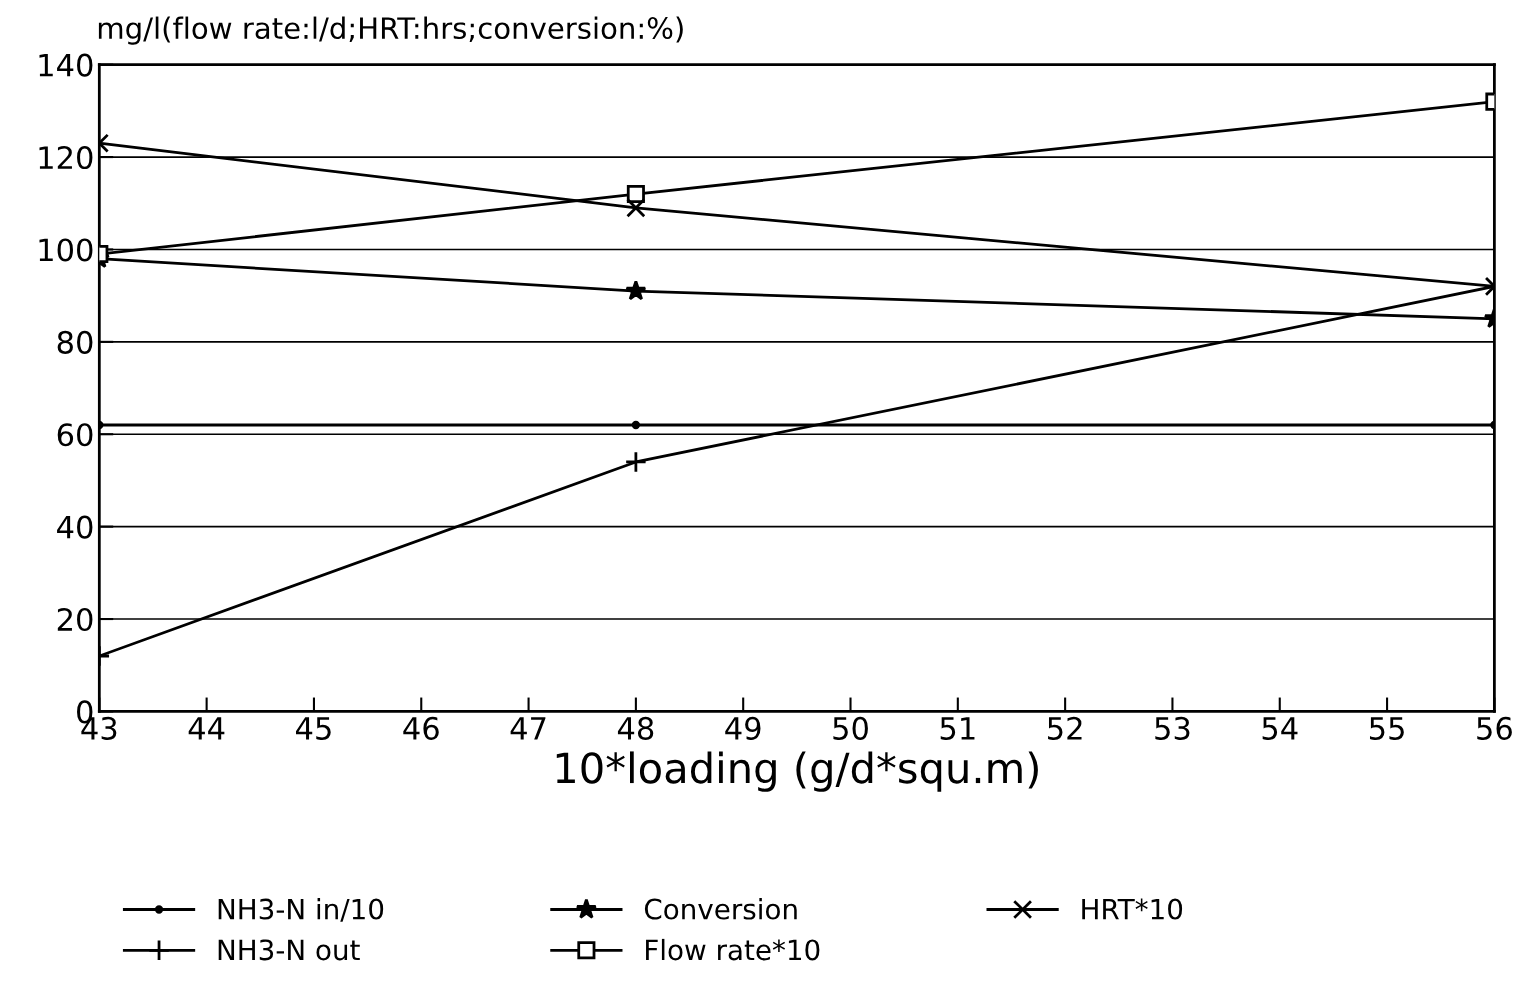  I want to click on y-tick-label: 140, so click(66, 65).